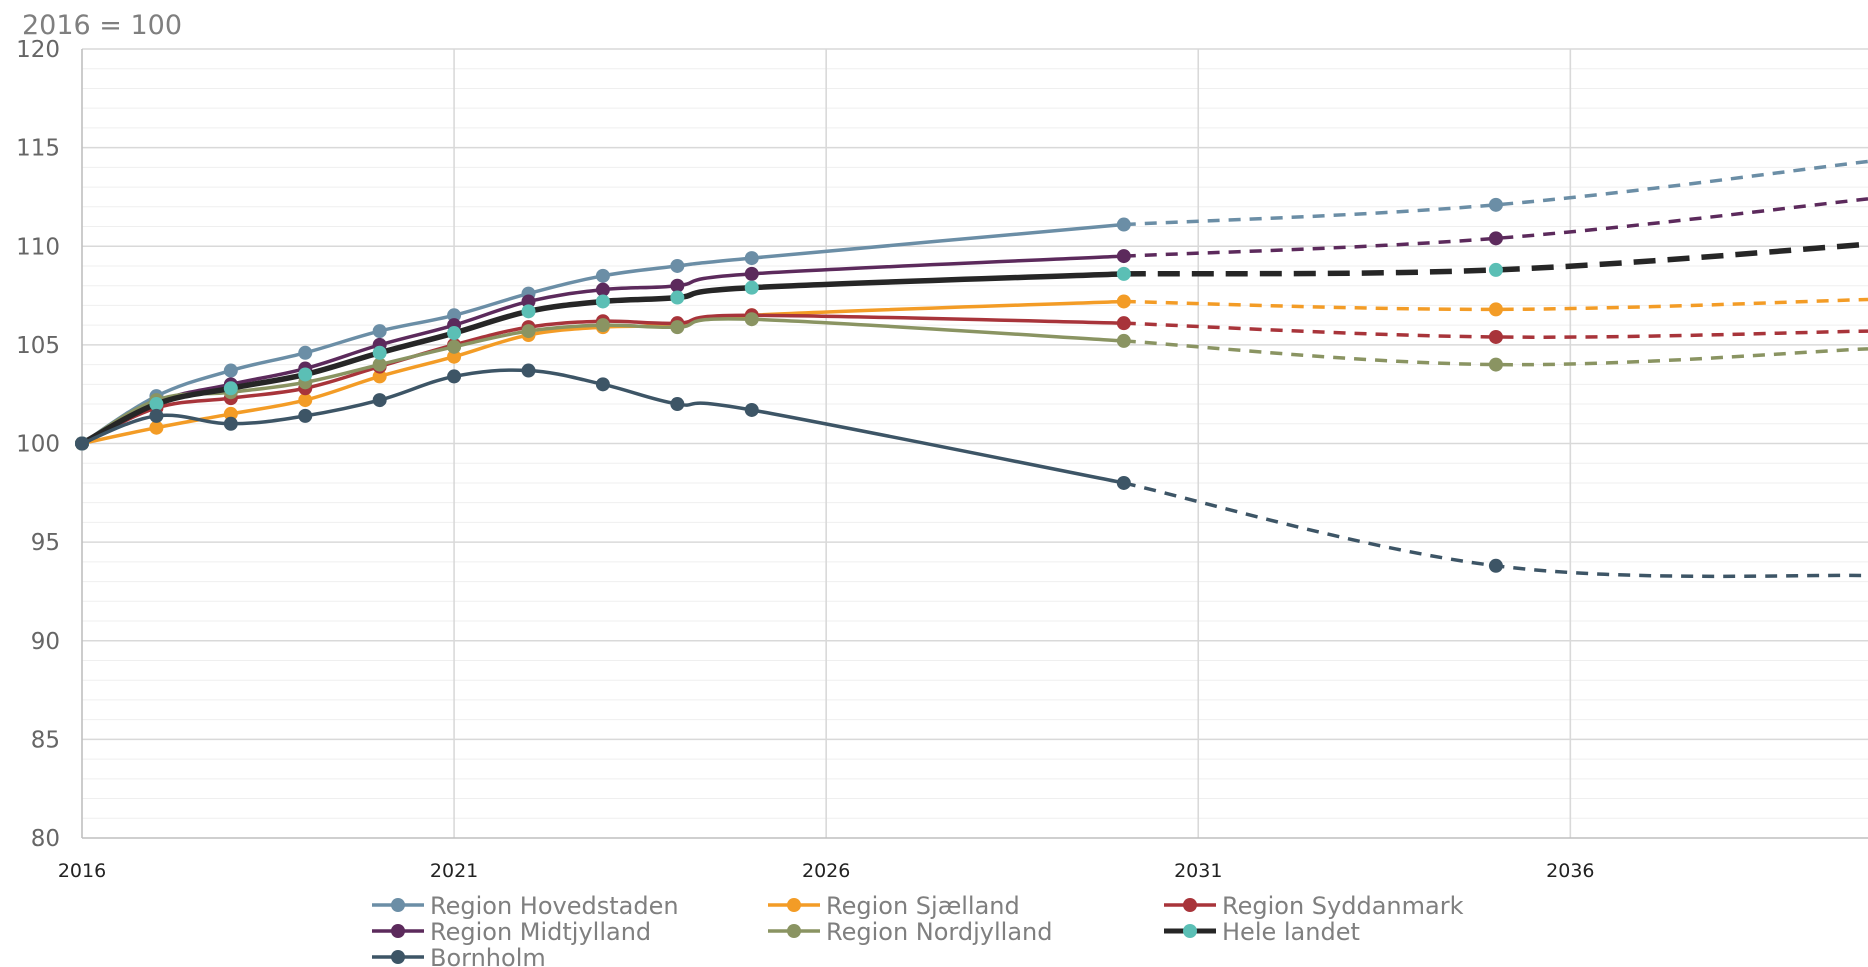 The height and width of the screenshot is (967, 1868). What do you see at coordinates (1198, 871) in the screenshot?
I see `x-tick-label: 2031` at bounding box center [1198, 871].